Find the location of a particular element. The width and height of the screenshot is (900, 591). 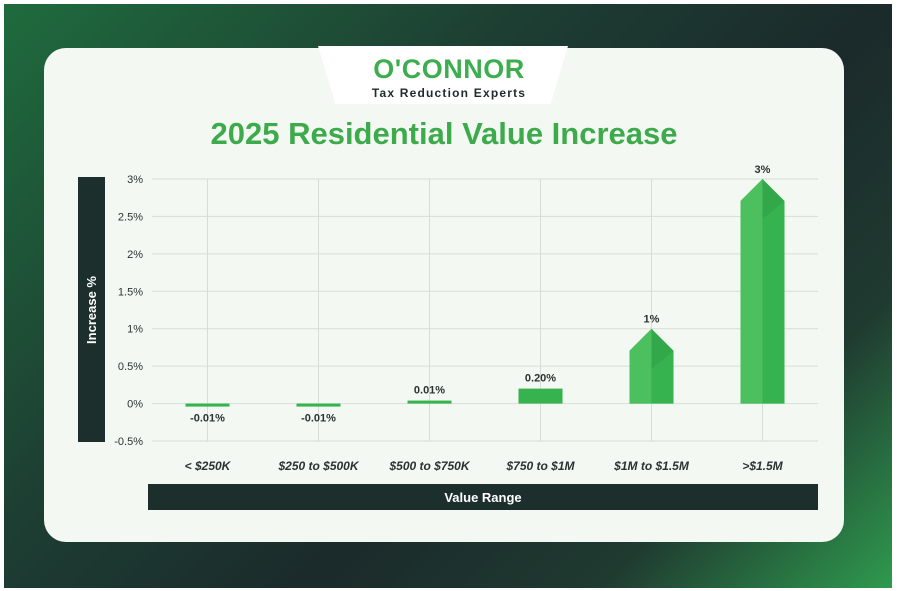

y-tick-label: 1.5% is located at coordinates (130, 292).